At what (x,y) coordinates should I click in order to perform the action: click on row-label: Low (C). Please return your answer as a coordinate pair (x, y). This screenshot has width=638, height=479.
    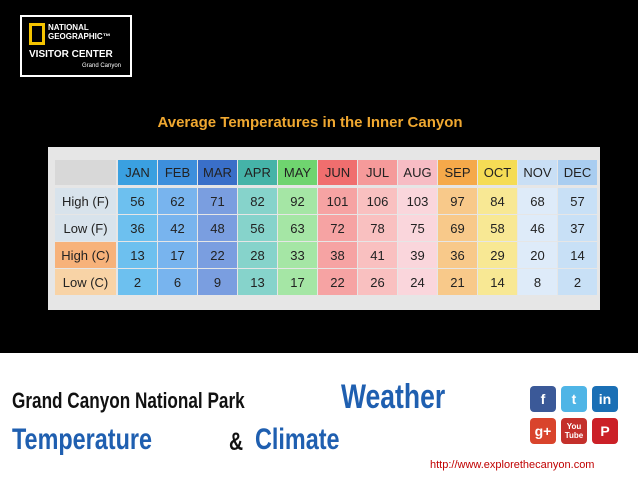
    Looking at the image, I should click on (85, 282).